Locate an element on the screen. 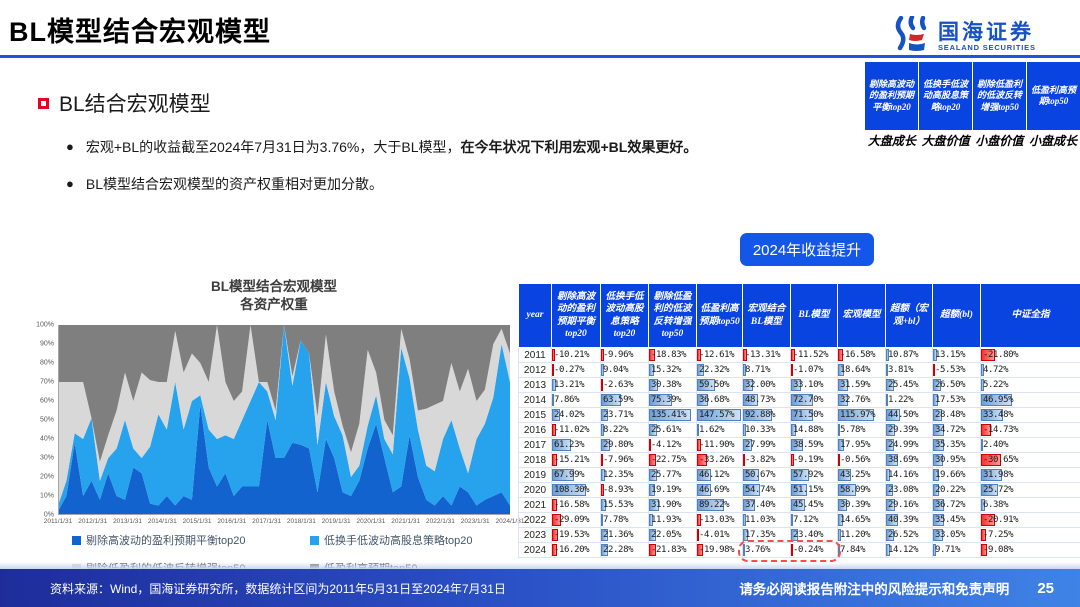 The height and width of the screenshot is (607, 1080). table-value-cell: 35.45% is located at coordinates (956, 520).